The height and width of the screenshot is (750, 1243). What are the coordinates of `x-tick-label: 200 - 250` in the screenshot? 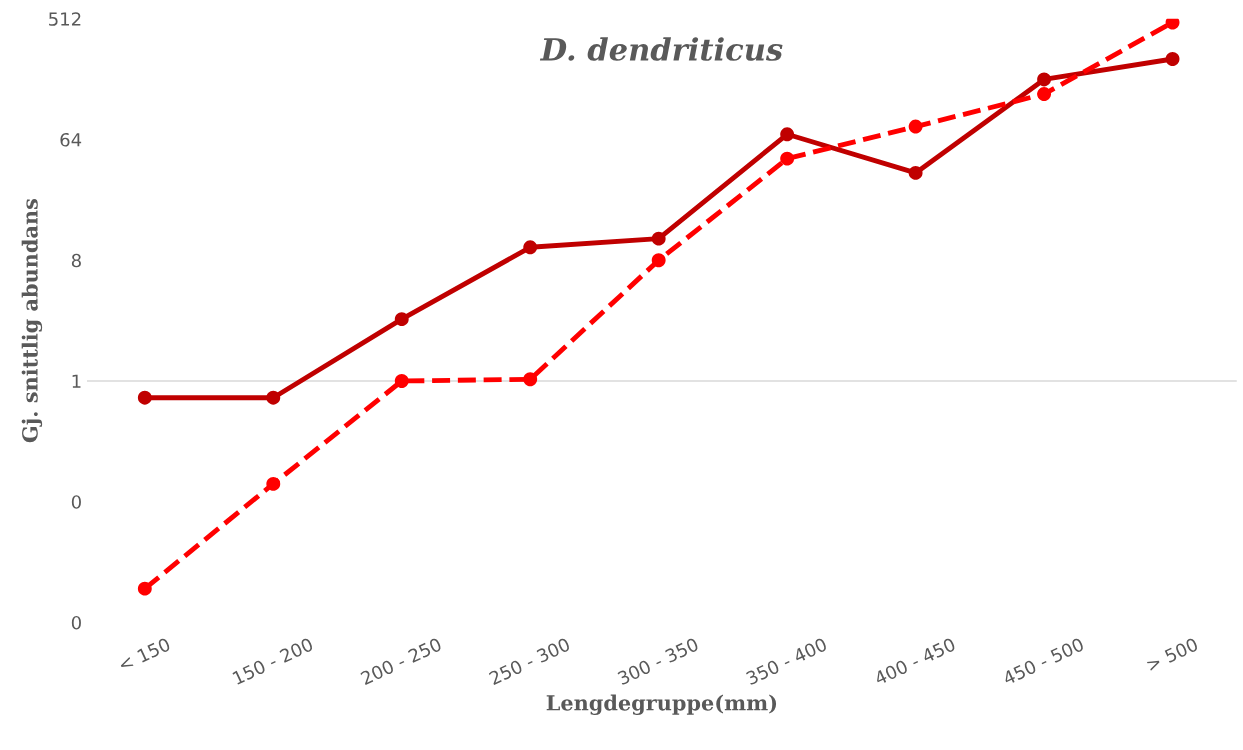 It's located at (401, 661).